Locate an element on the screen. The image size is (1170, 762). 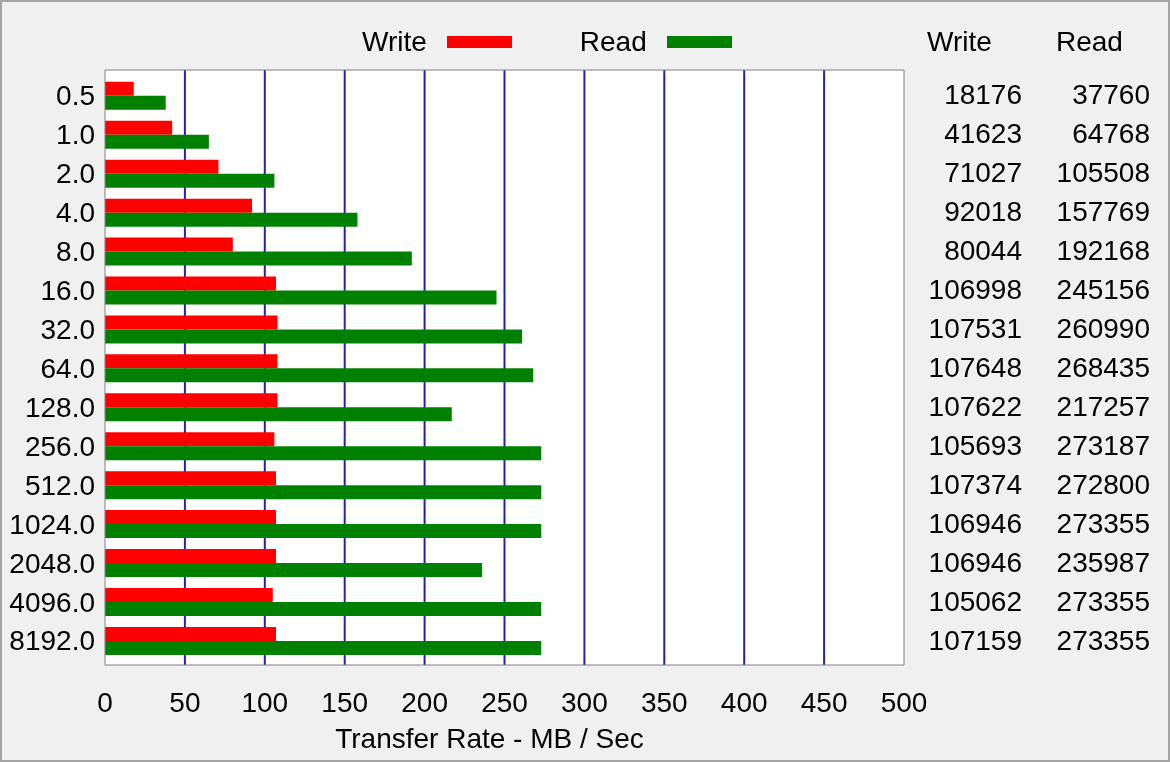
text: 105062 is located at coordinates (975, 601).